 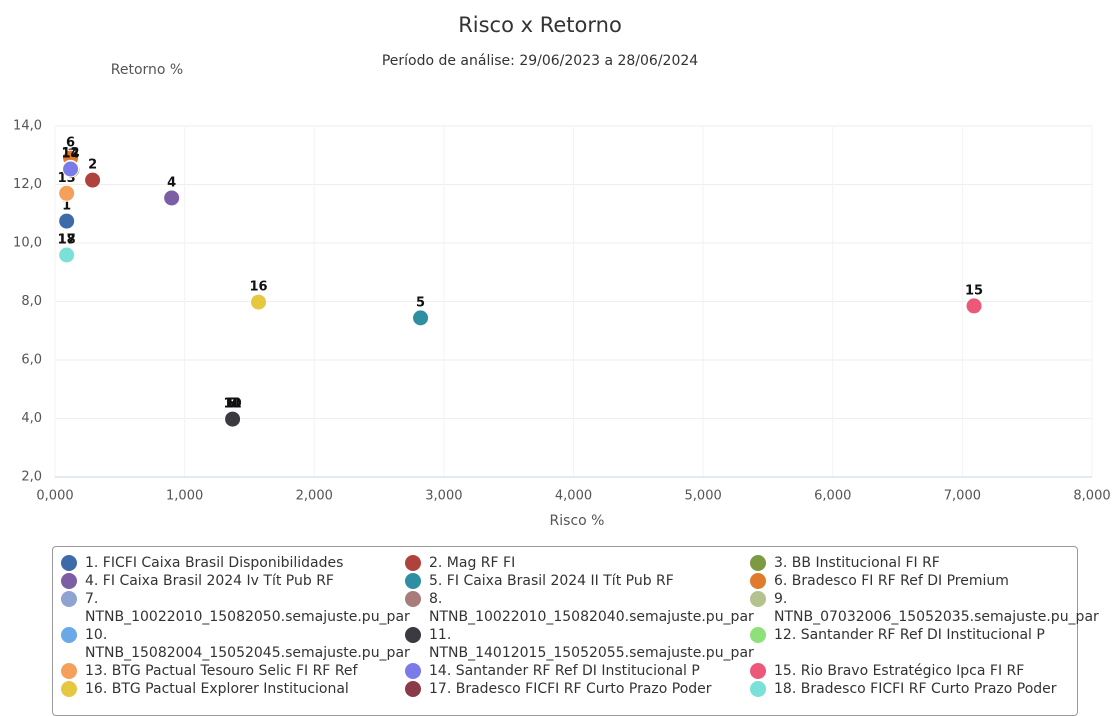 I want to click on y-tick-label: 12,0, so click(x=27, y=184).